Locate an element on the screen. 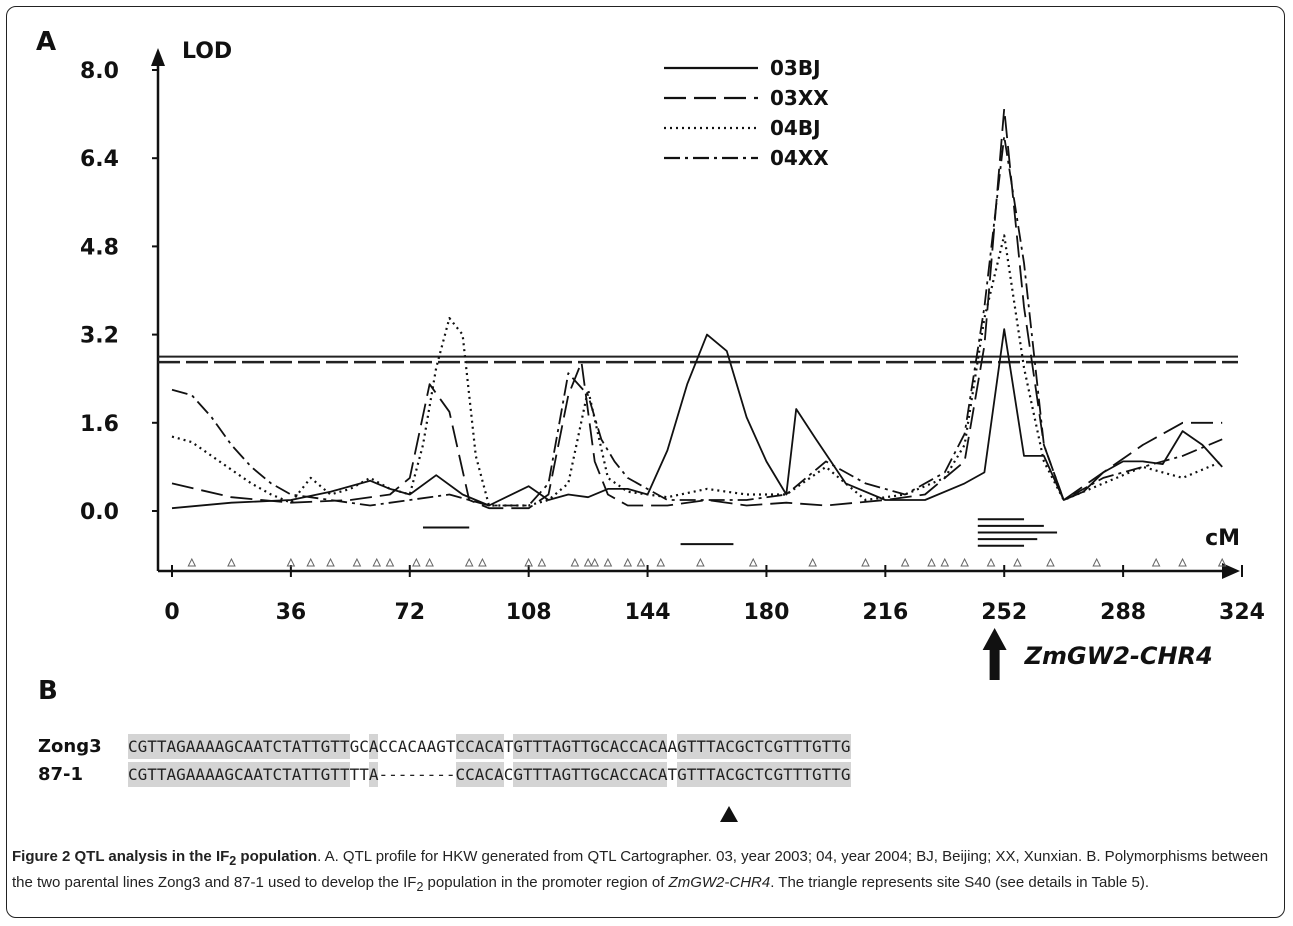 Image resolution: width=1293 pixels, height=926 pixels. legend-label: 03BJ is located at coordinates (795, 68).